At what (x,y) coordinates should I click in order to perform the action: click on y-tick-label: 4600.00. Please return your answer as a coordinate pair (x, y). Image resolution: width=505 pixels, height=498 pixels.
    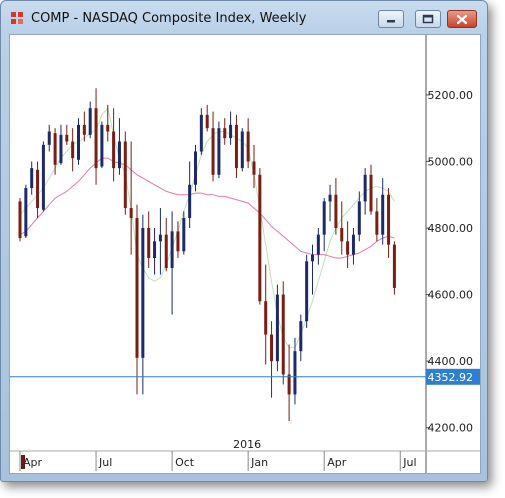
    Looking at the image, I should click on (451, 295).